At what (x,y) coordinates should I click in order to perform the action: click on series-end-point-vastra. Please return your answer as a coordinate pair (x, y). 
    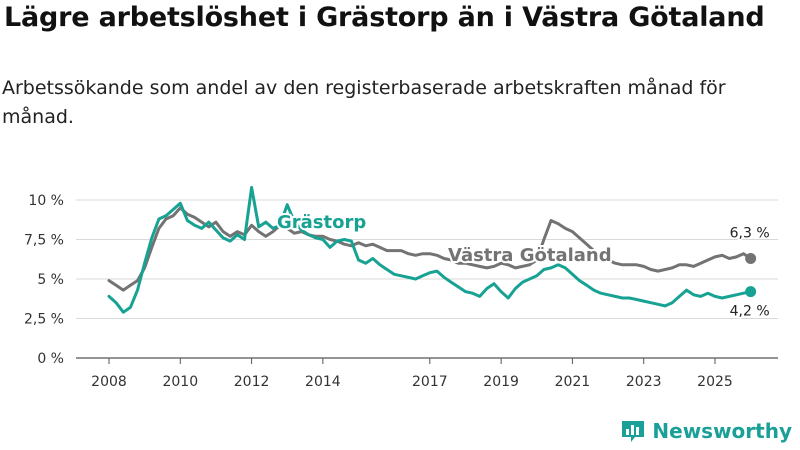
    Looking at the image, I should click on (751, 258).